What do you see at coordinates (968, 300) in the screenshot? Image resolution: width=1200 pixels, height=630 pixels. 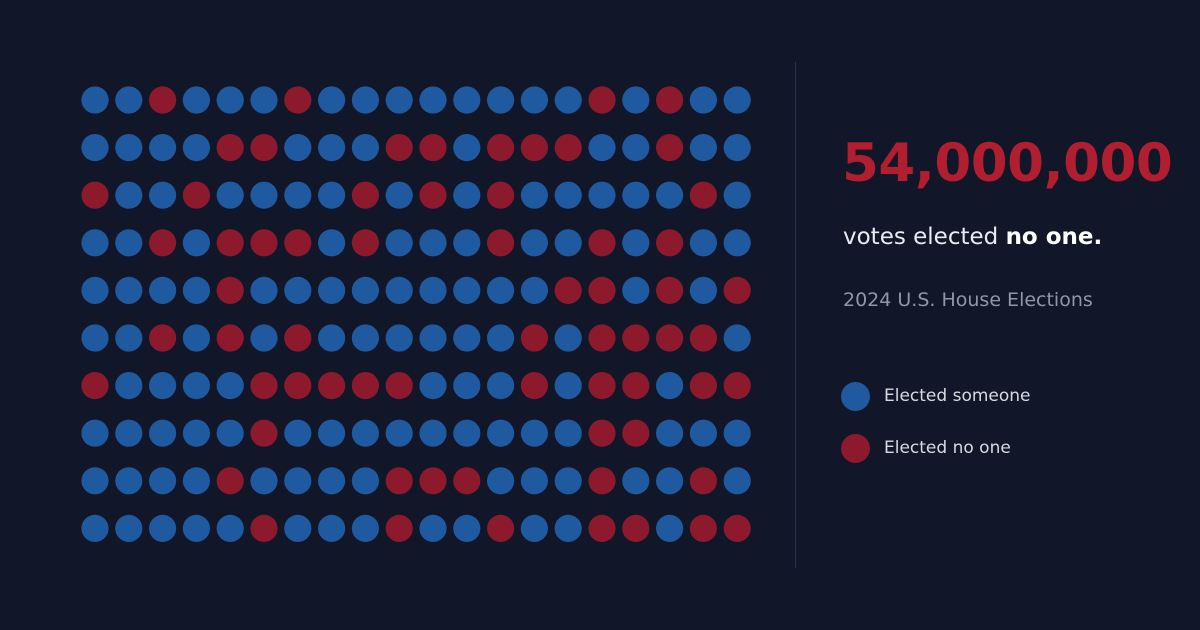 I see `chart-caption: 2024 U.S. House Elections` at bounding box center [968, 300].